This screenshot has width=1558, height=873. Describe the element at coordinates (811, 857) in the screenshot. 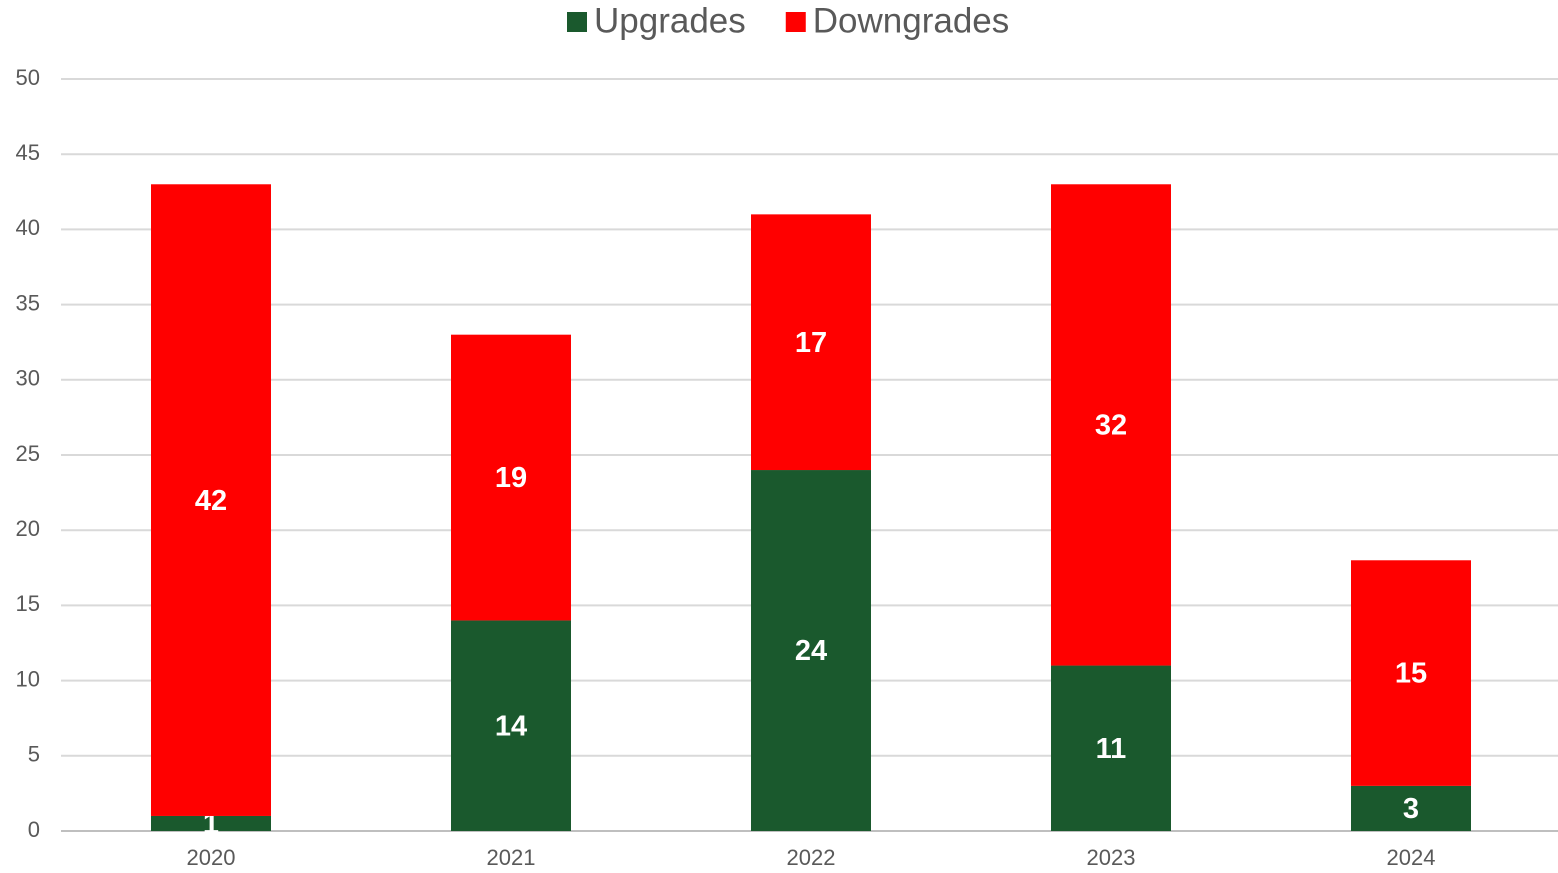

I see `x-tick-label: 2022` at that location.